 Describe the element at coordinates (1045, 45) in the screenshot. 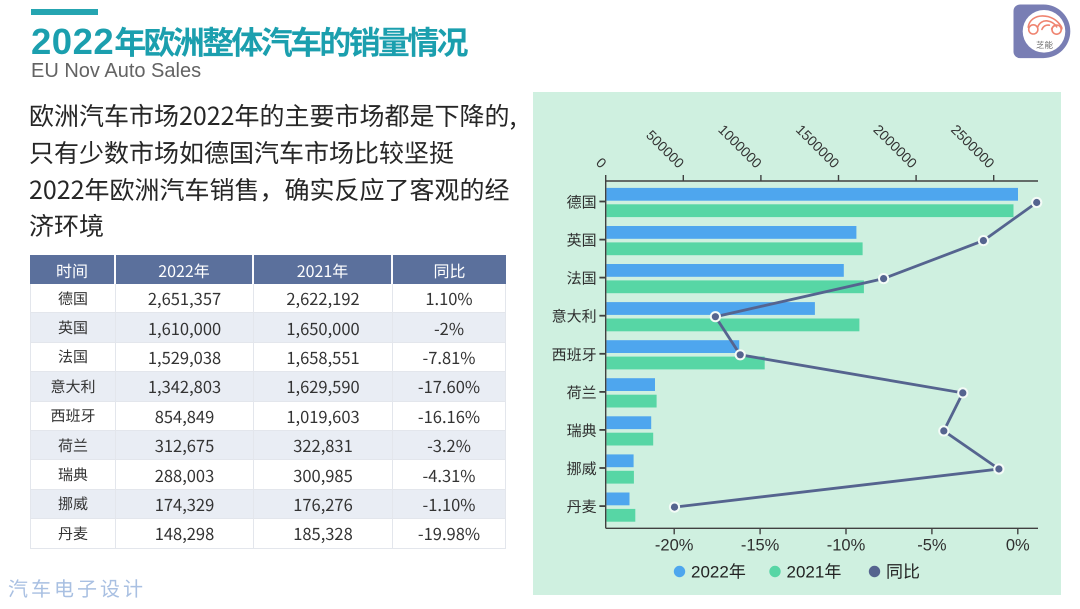

I see `svg-text: 芝能` at that location.